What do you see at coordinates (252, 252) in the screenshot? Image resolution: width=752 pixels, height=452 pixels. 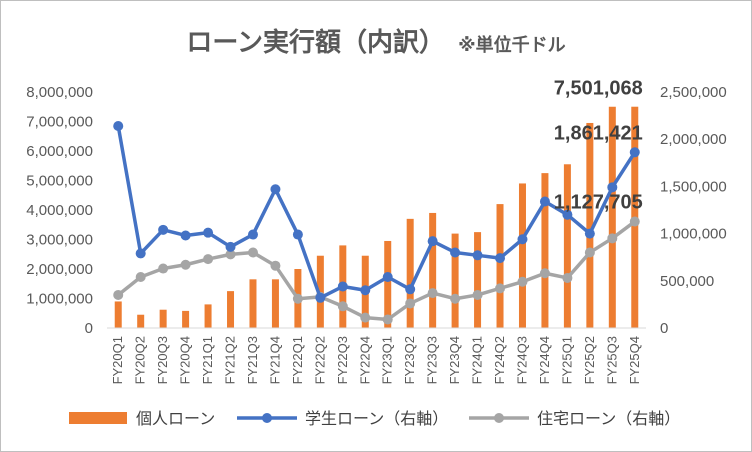 I see `housing-point-FY21Q3` at bounding box center [252, 252].